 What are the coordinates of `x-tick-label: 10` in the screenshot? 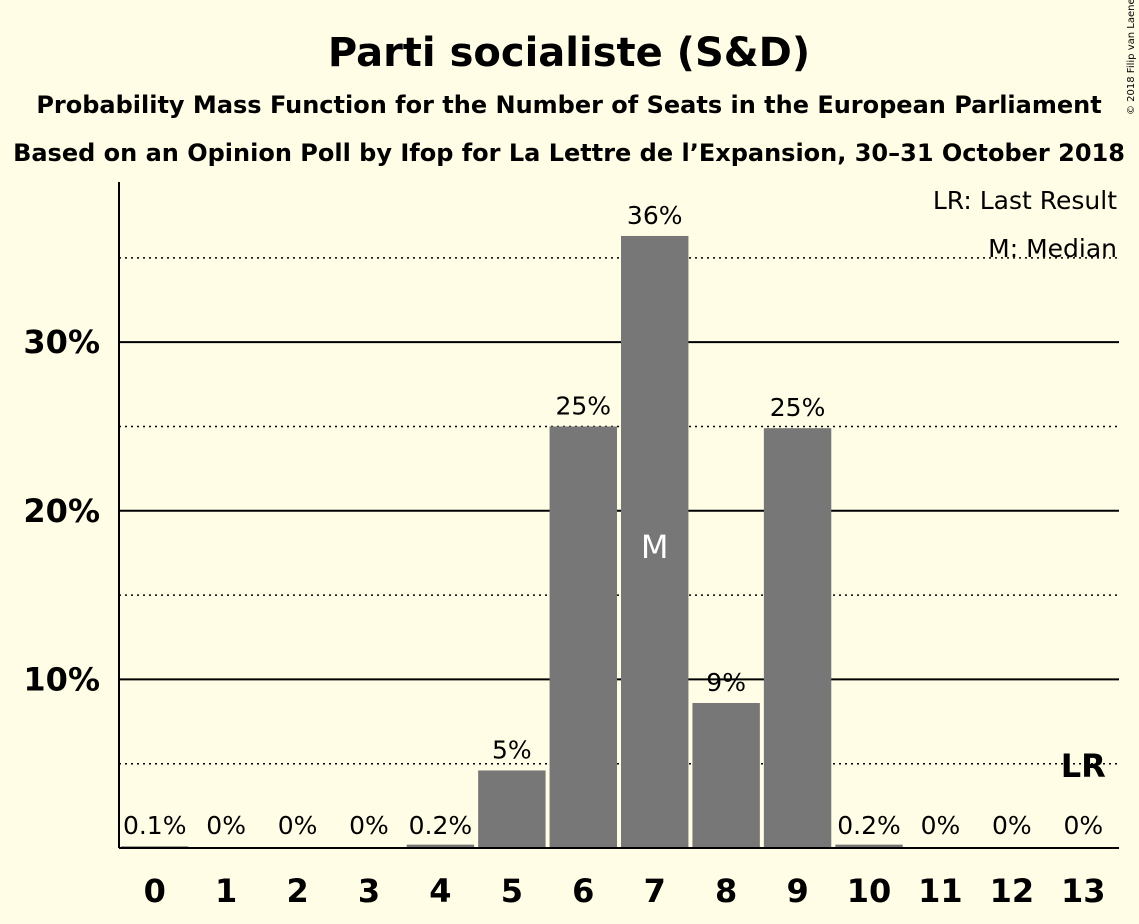 It's located at (869, 891).